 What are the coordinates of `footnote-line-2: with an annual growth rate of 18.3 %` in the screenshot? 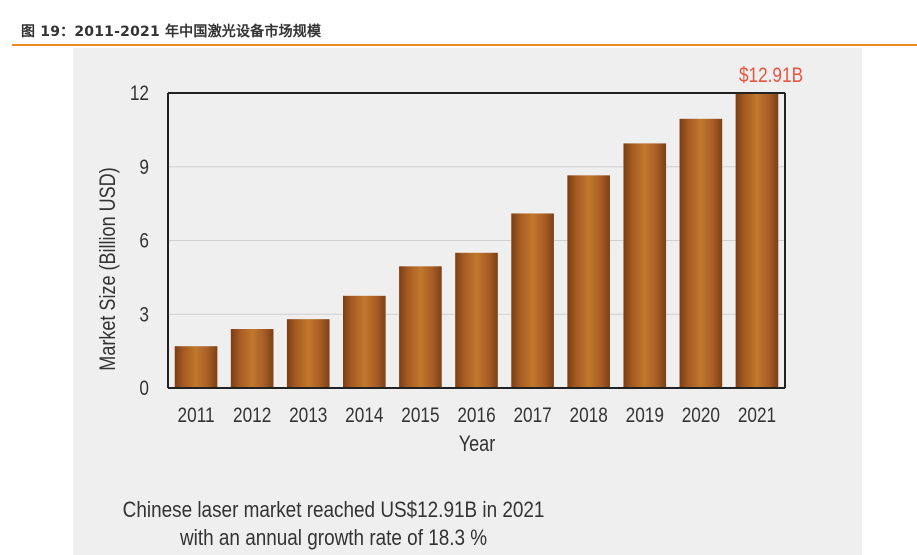 It's located at (333, 537).